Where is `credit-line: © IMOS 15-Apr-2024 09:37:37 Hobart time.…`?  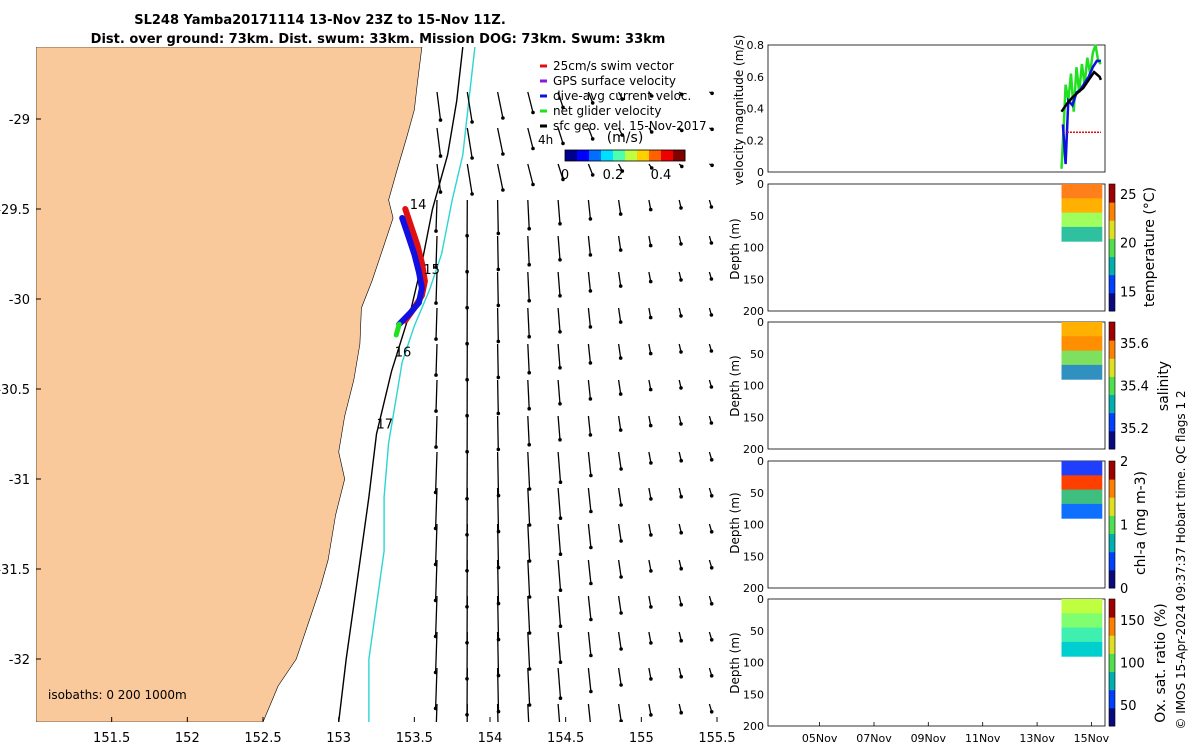
credit-line: © IMOS 15-Apr-2024 09:37:37 Hobart time.… is located at coordinates (1181, 559).